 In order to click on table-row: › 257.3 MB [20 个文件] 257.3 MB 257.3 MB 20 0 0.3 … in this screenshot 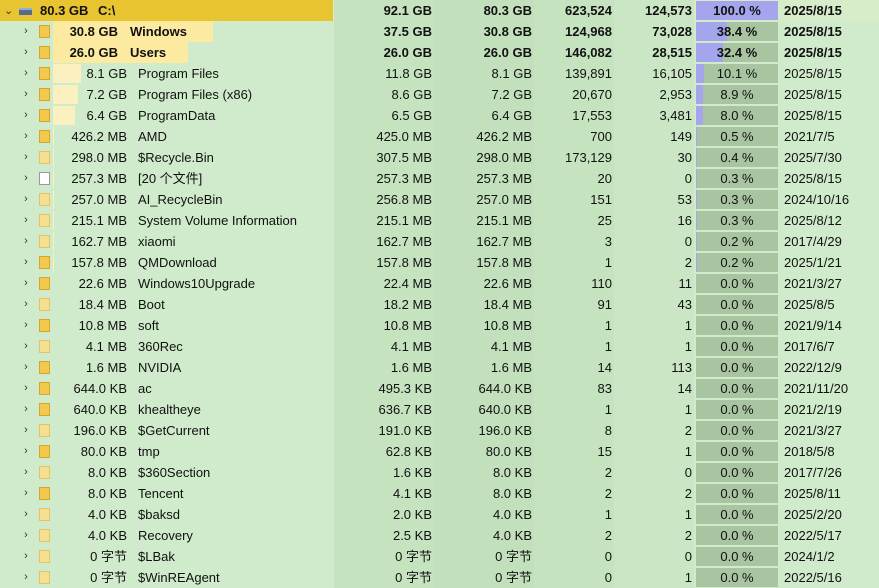, I will do `click(439, 178)`.